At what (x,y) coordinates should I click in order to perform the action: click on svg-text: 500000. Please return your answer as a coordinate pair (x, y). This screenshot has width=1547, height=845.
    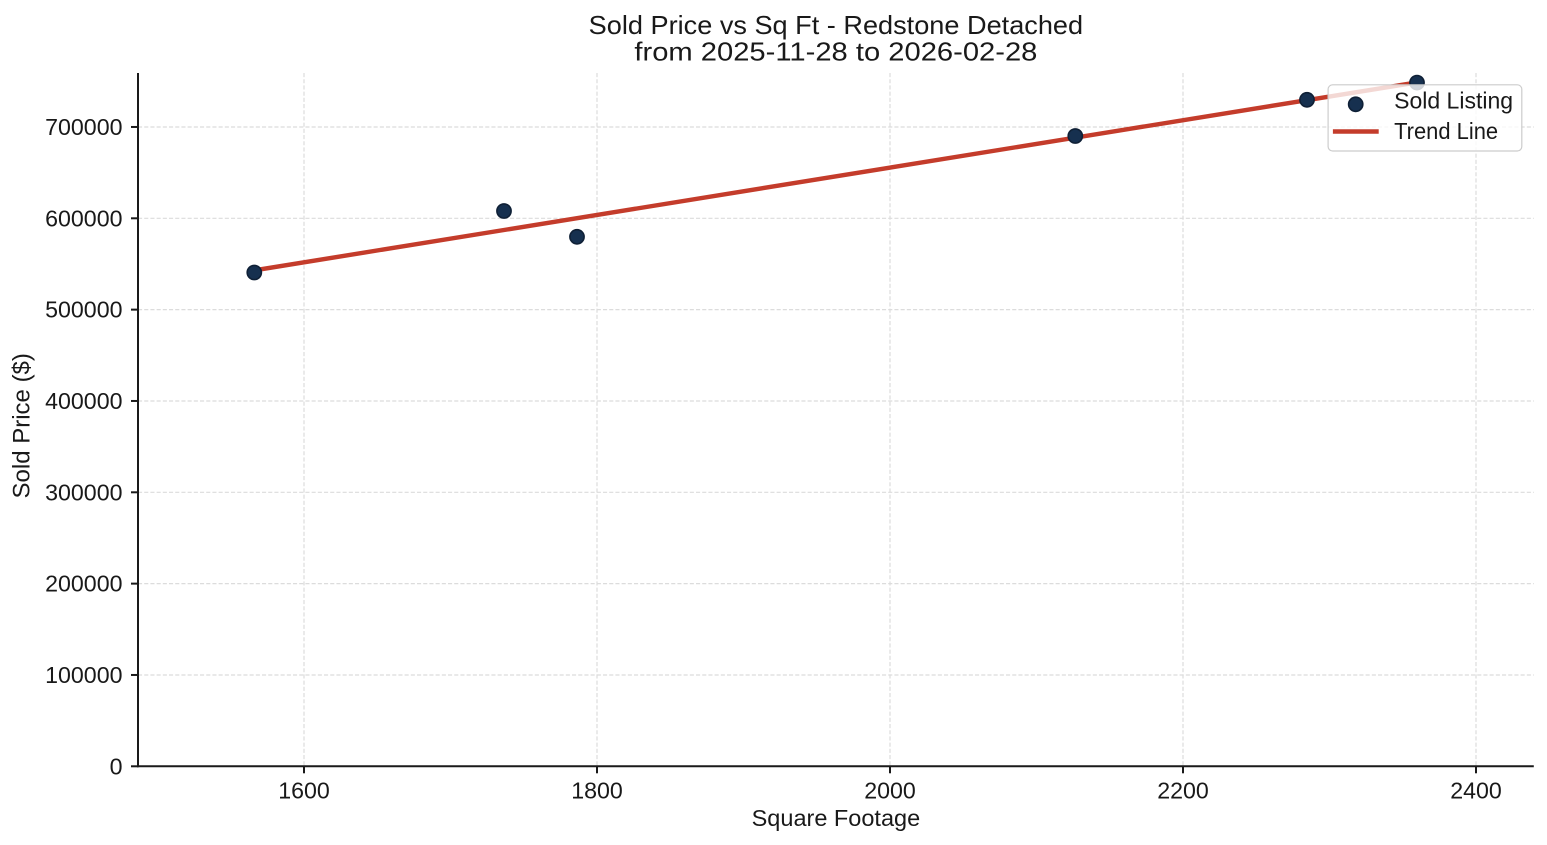
    Looking at the image, I should click on (83, 310).